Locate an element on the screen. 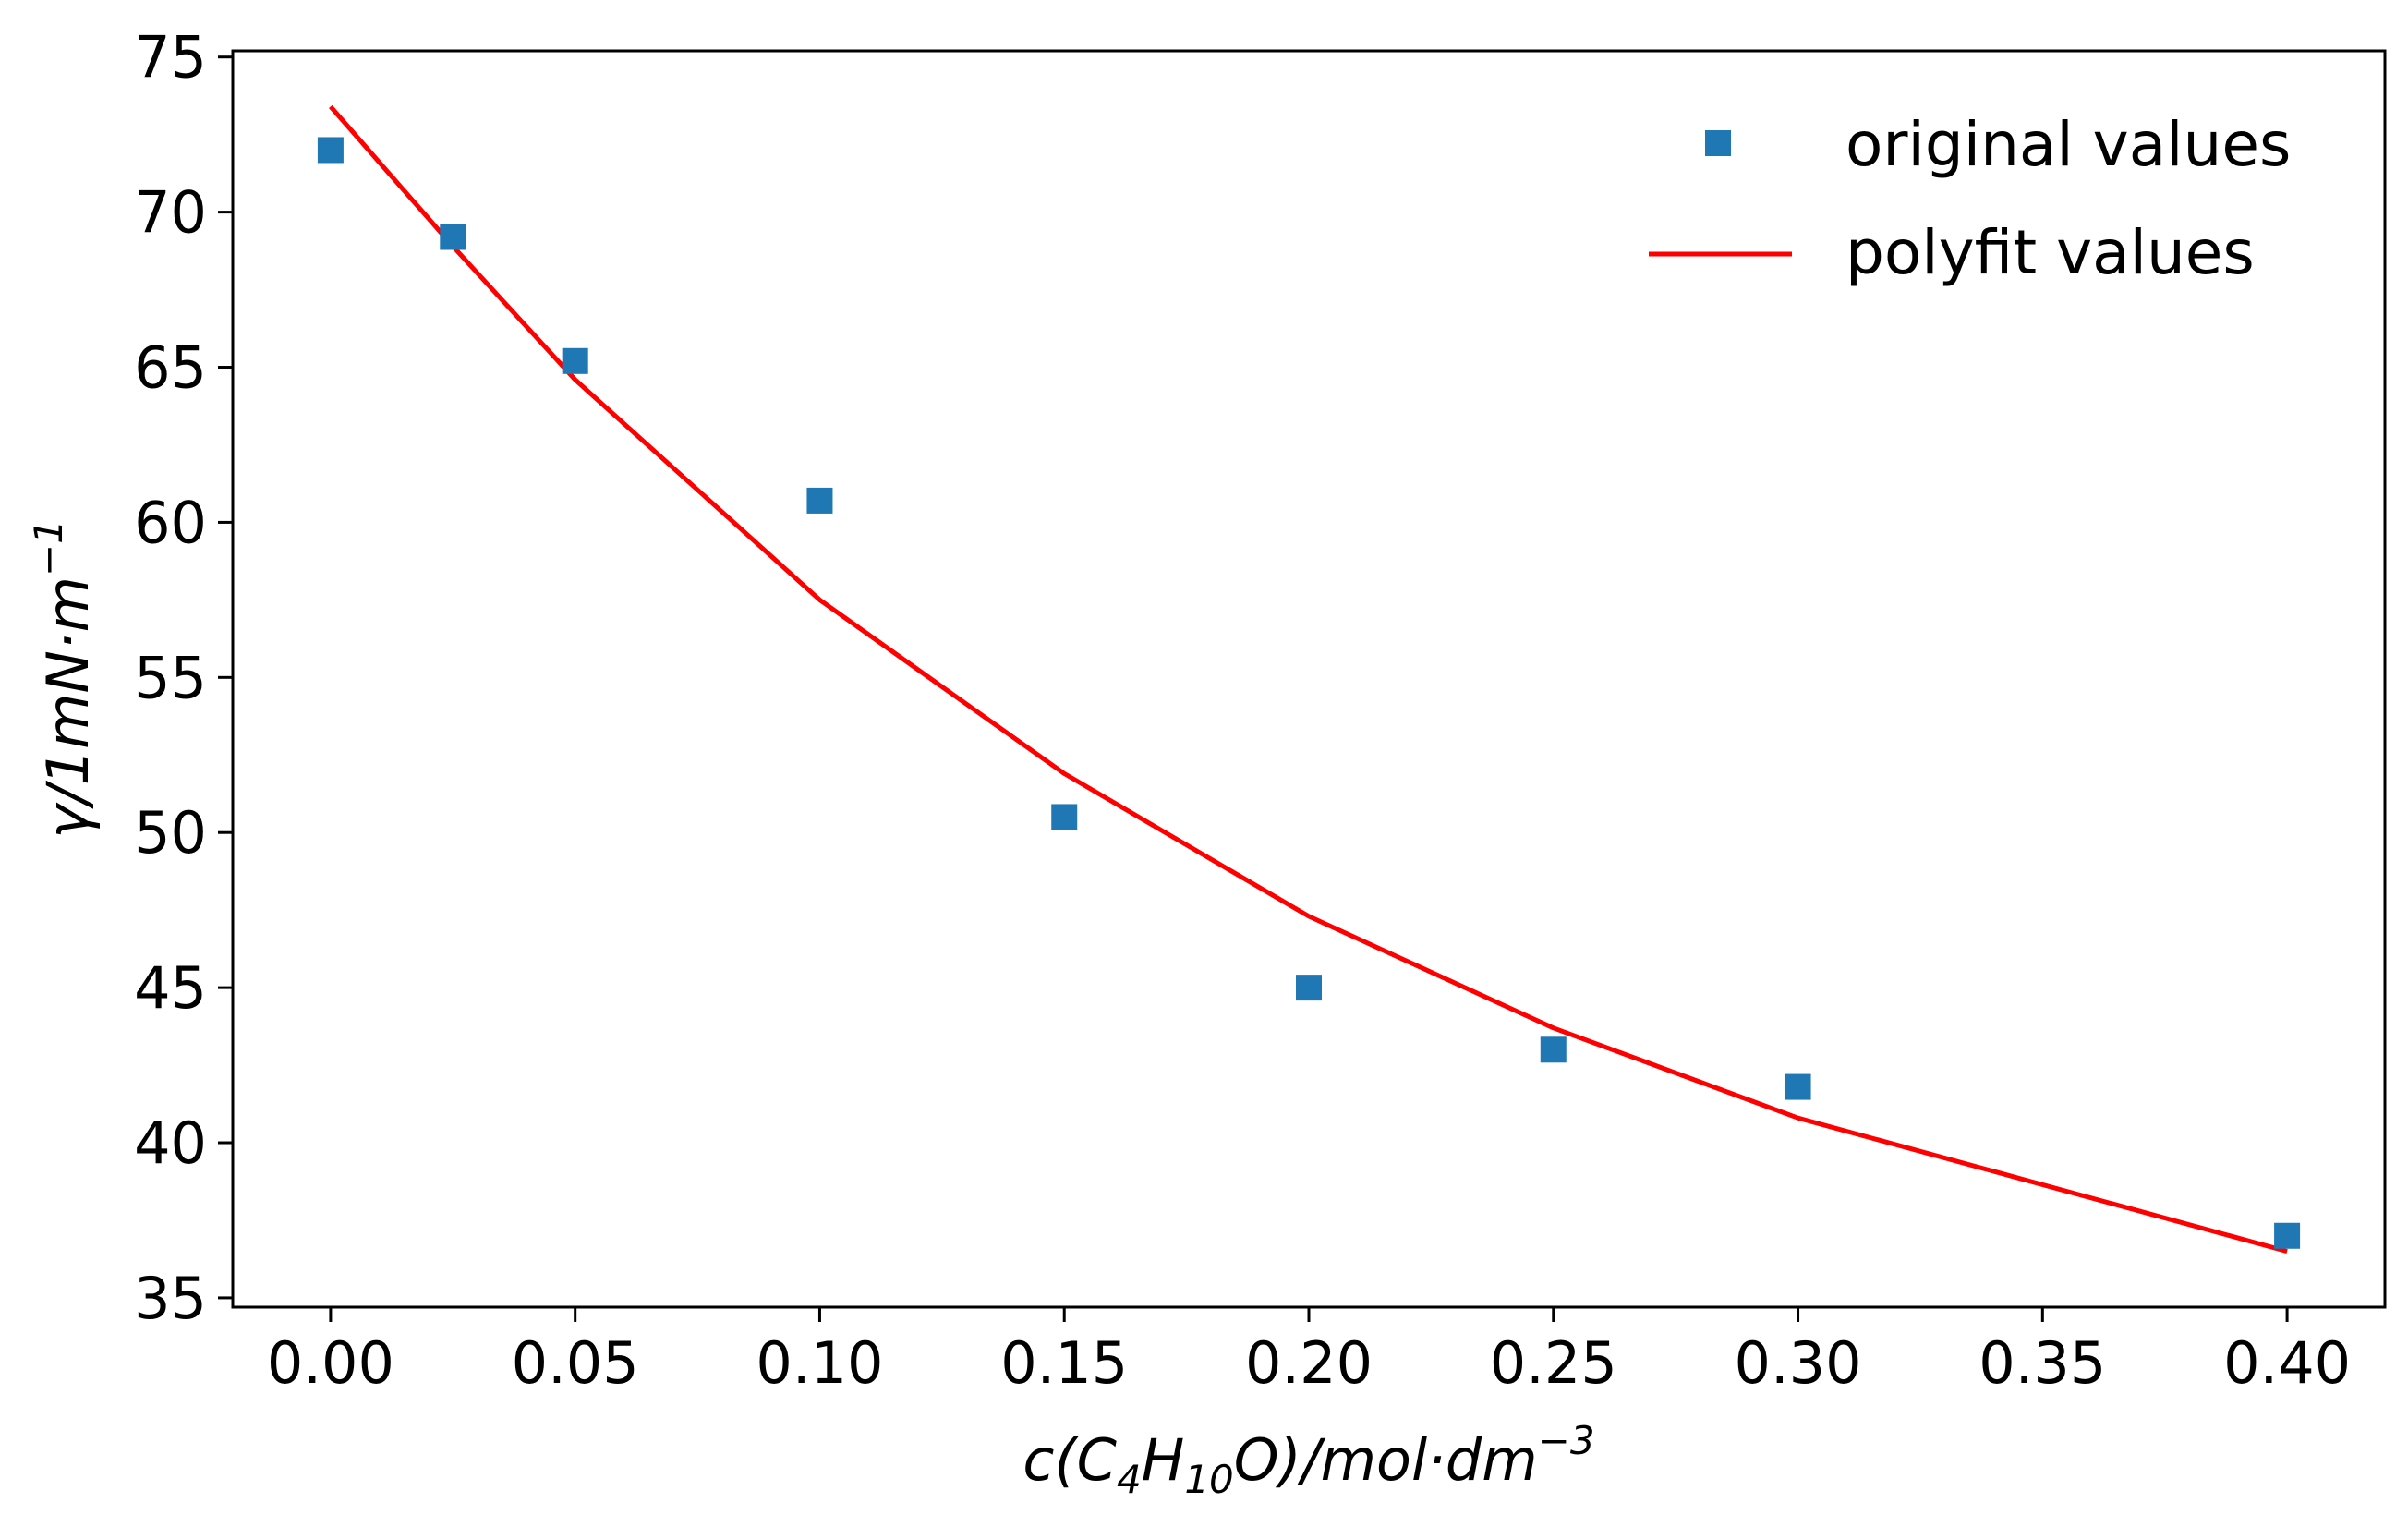  y-tick-label: 50 is located at coordinates (171, 833).